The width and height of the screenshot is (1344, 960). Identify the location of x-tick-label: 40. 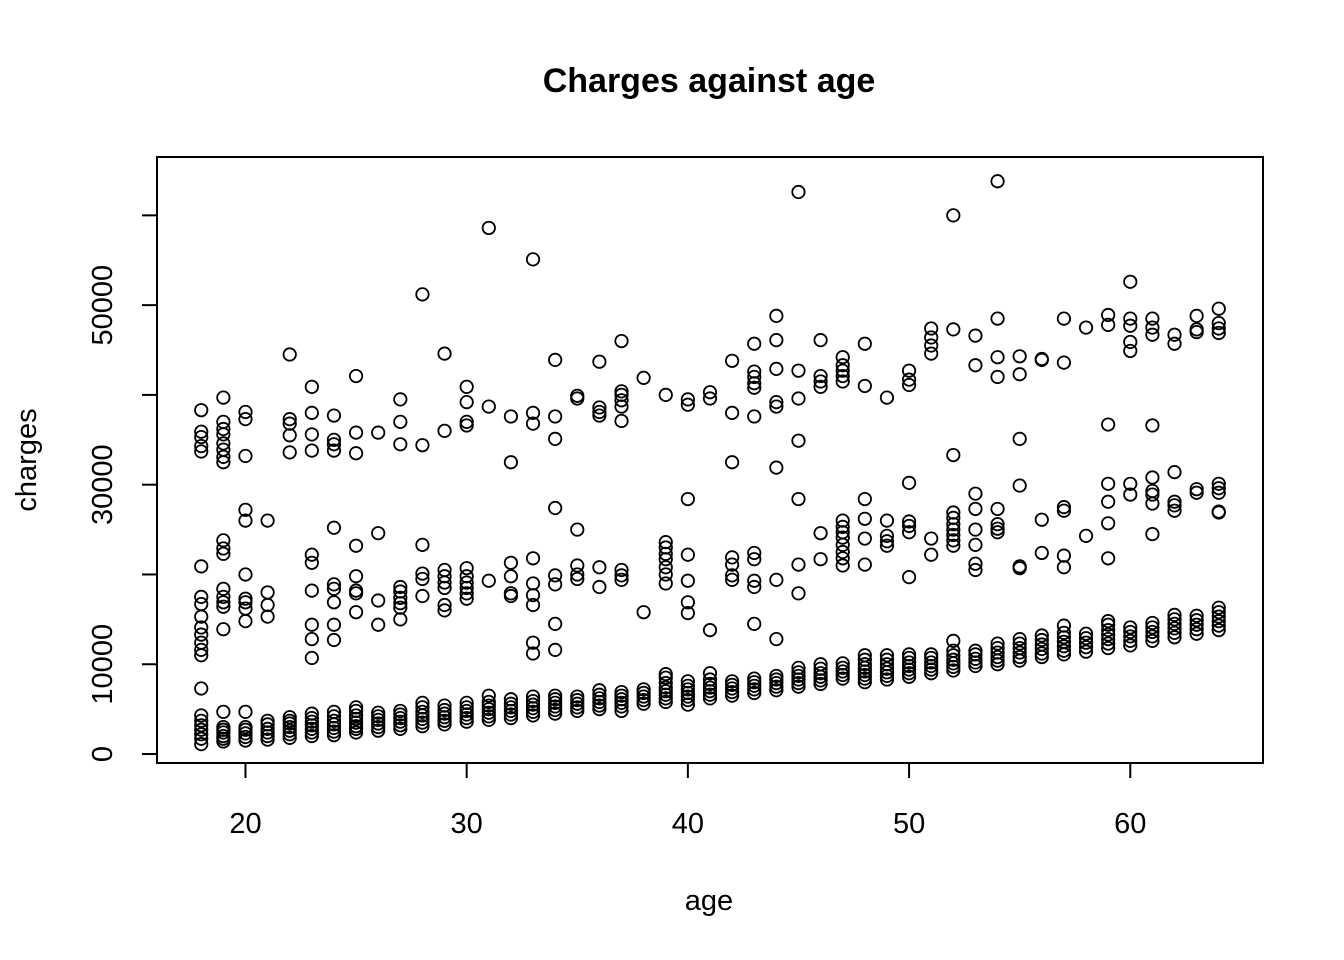
(688, 824).